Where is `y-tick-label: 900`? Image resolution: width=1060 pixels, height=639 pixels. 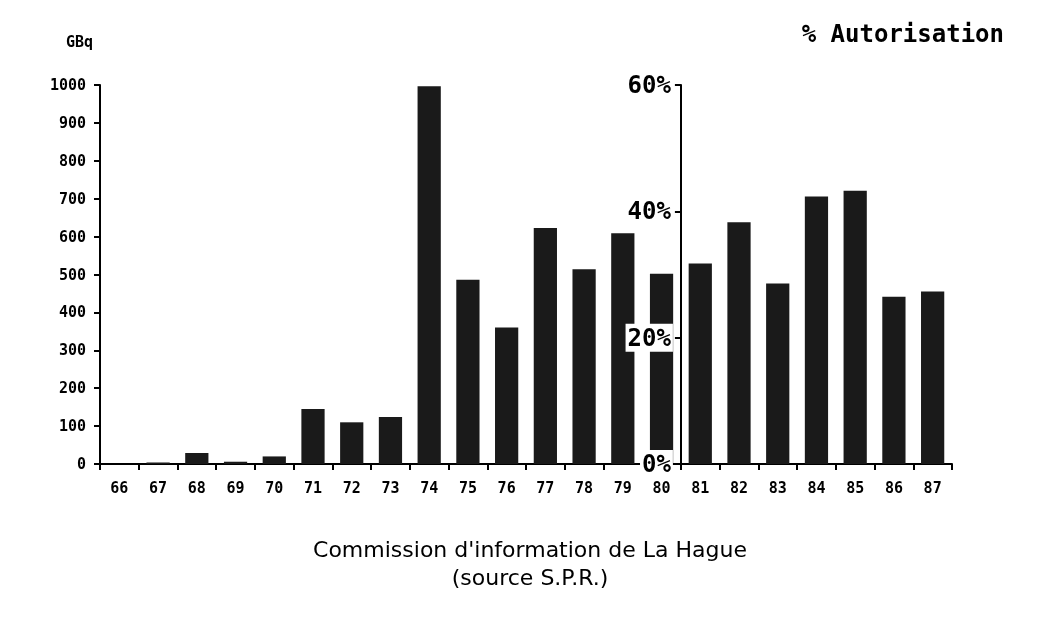 y-tick-label: 900 is located at coordinates (72, 122).